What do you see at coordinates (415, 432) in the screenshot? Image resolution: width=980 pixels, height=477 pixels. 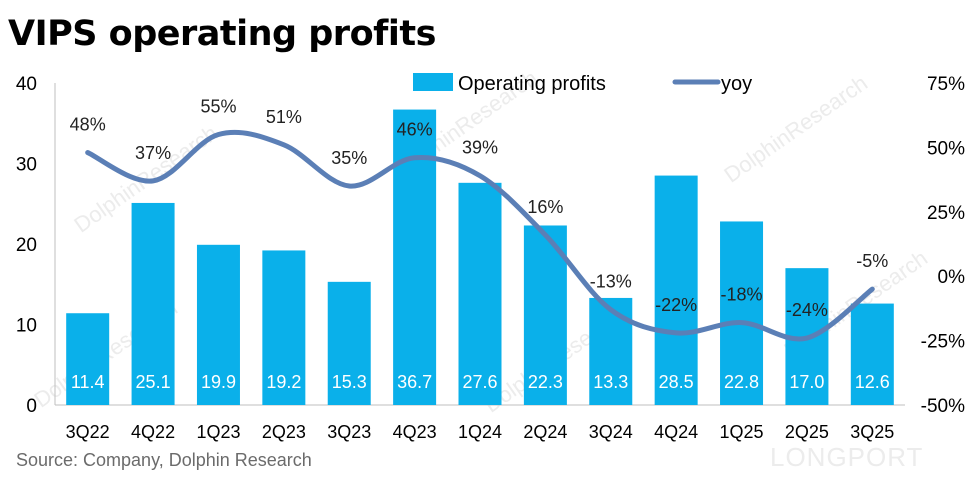 I see `x-axis-tick-label: 4Q23` at bounding box center [415, 432].